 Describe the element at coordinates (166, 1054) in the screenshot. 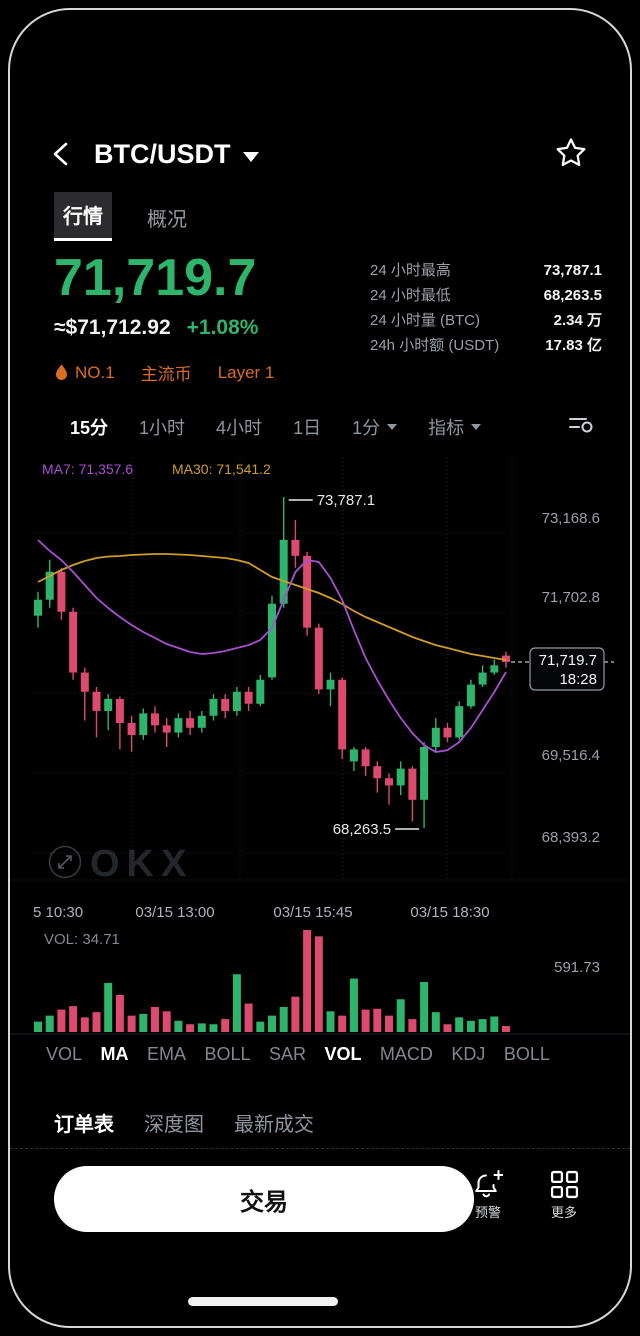

I see `indicator-tab-ema-2: EMA` at that location.